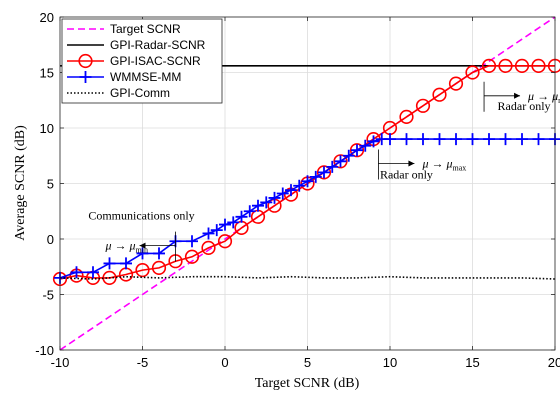 Image resolution: width=560 pixels, height=394 pixels. Describe the element at coordinates (307, 362) in the screenshot. I see `x-tick-label: 5` at that location.